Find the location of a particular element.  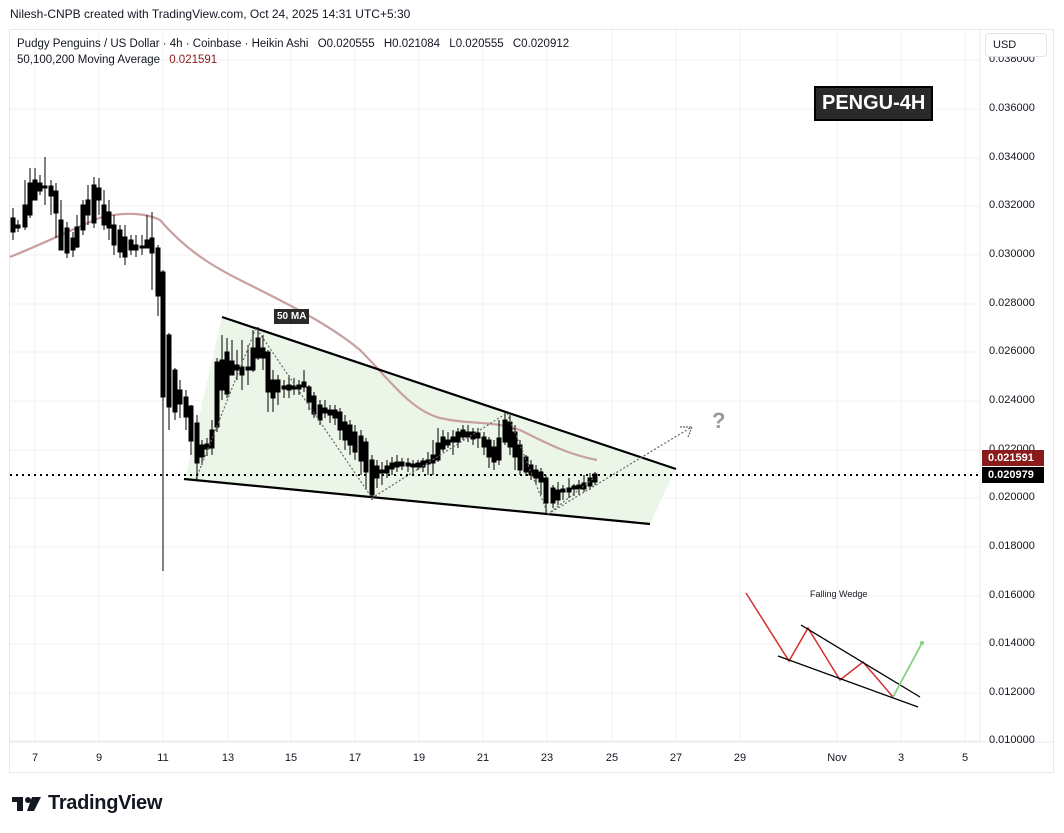

wedge-fill is located at coordinates (430, 420).